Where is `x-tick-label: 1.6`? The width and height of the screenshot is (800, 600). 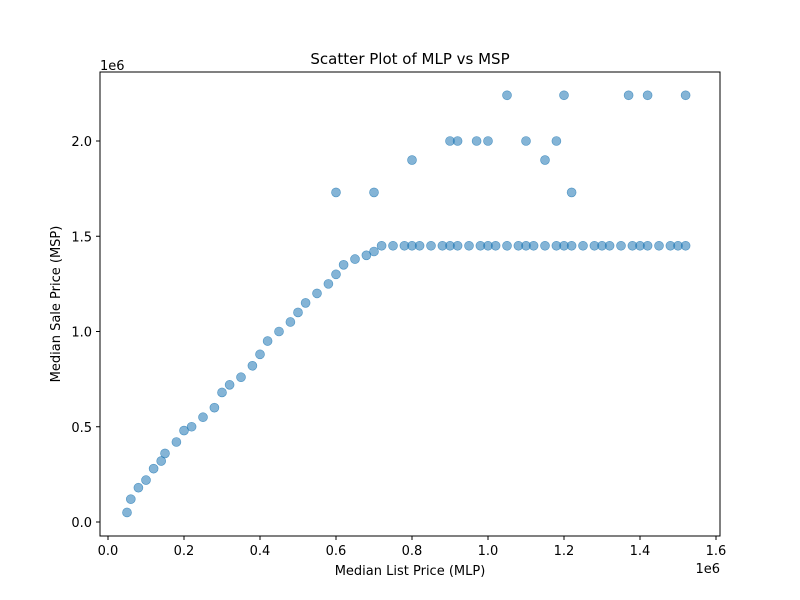
x-tick-label: 1.6 is located at coordinates (716, 551).